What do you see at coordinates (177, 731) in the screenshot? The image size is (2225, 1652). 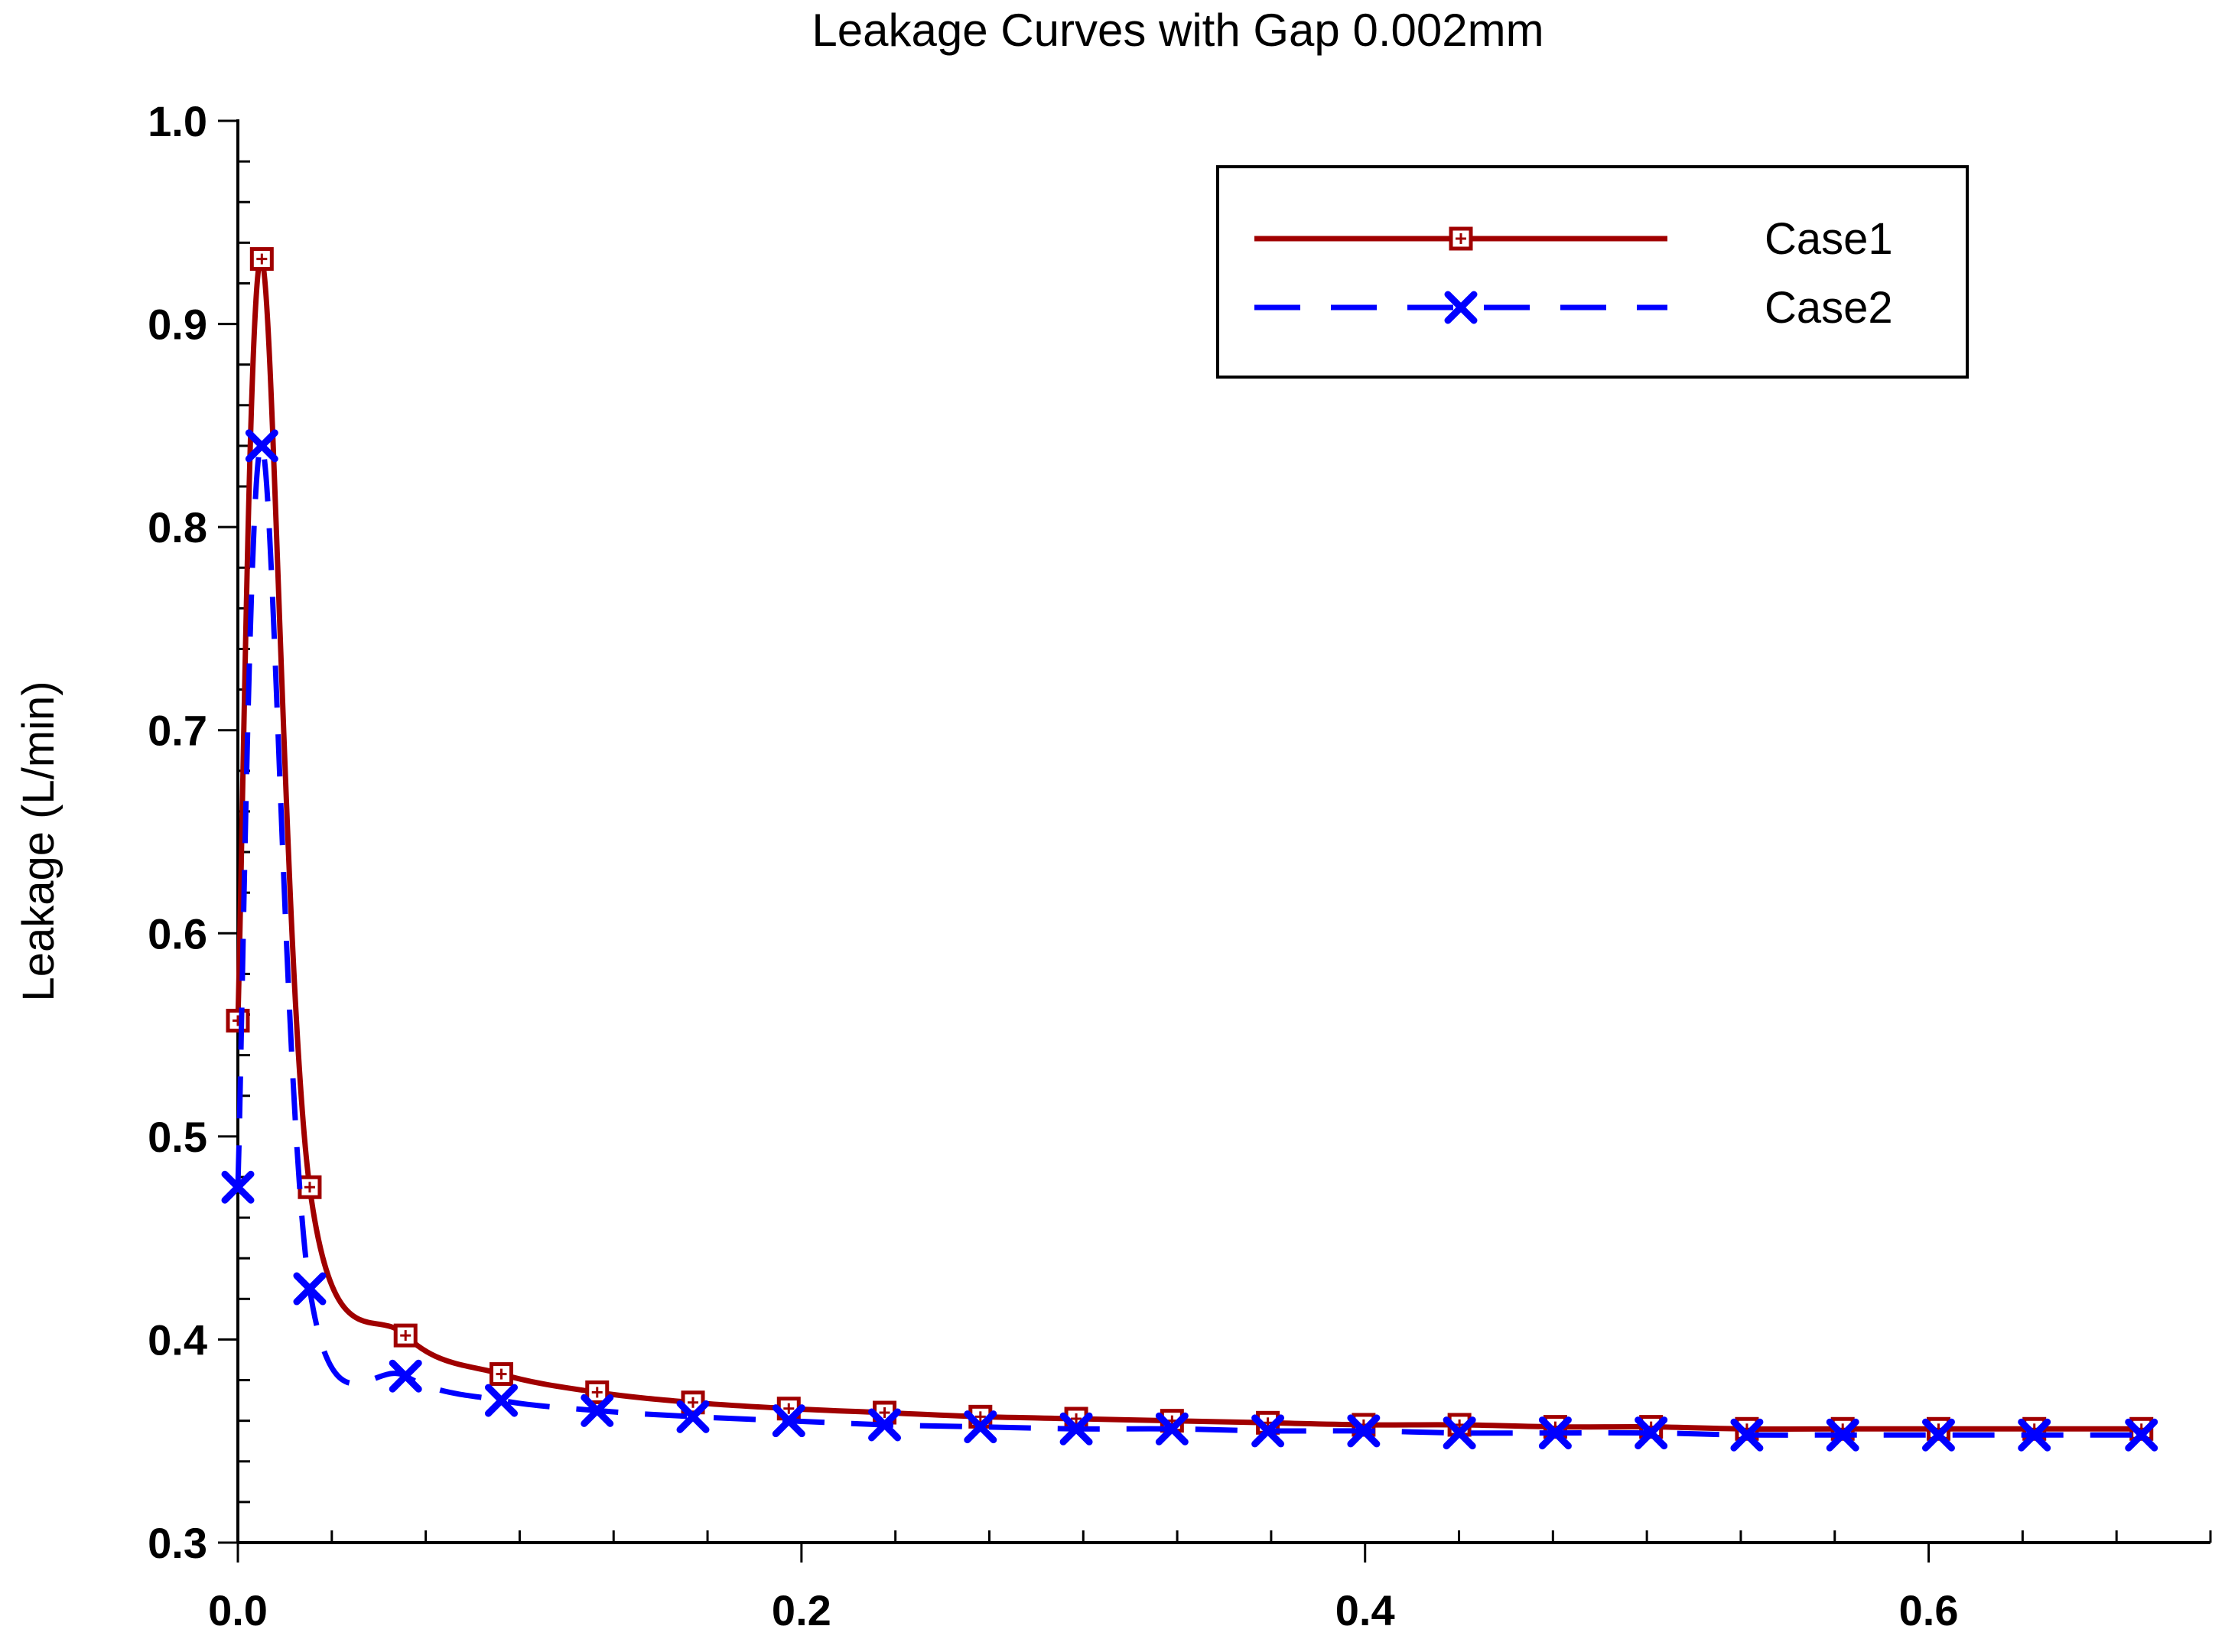 I see `y-tick-label: 0.7` at bounding box center [177, 731].